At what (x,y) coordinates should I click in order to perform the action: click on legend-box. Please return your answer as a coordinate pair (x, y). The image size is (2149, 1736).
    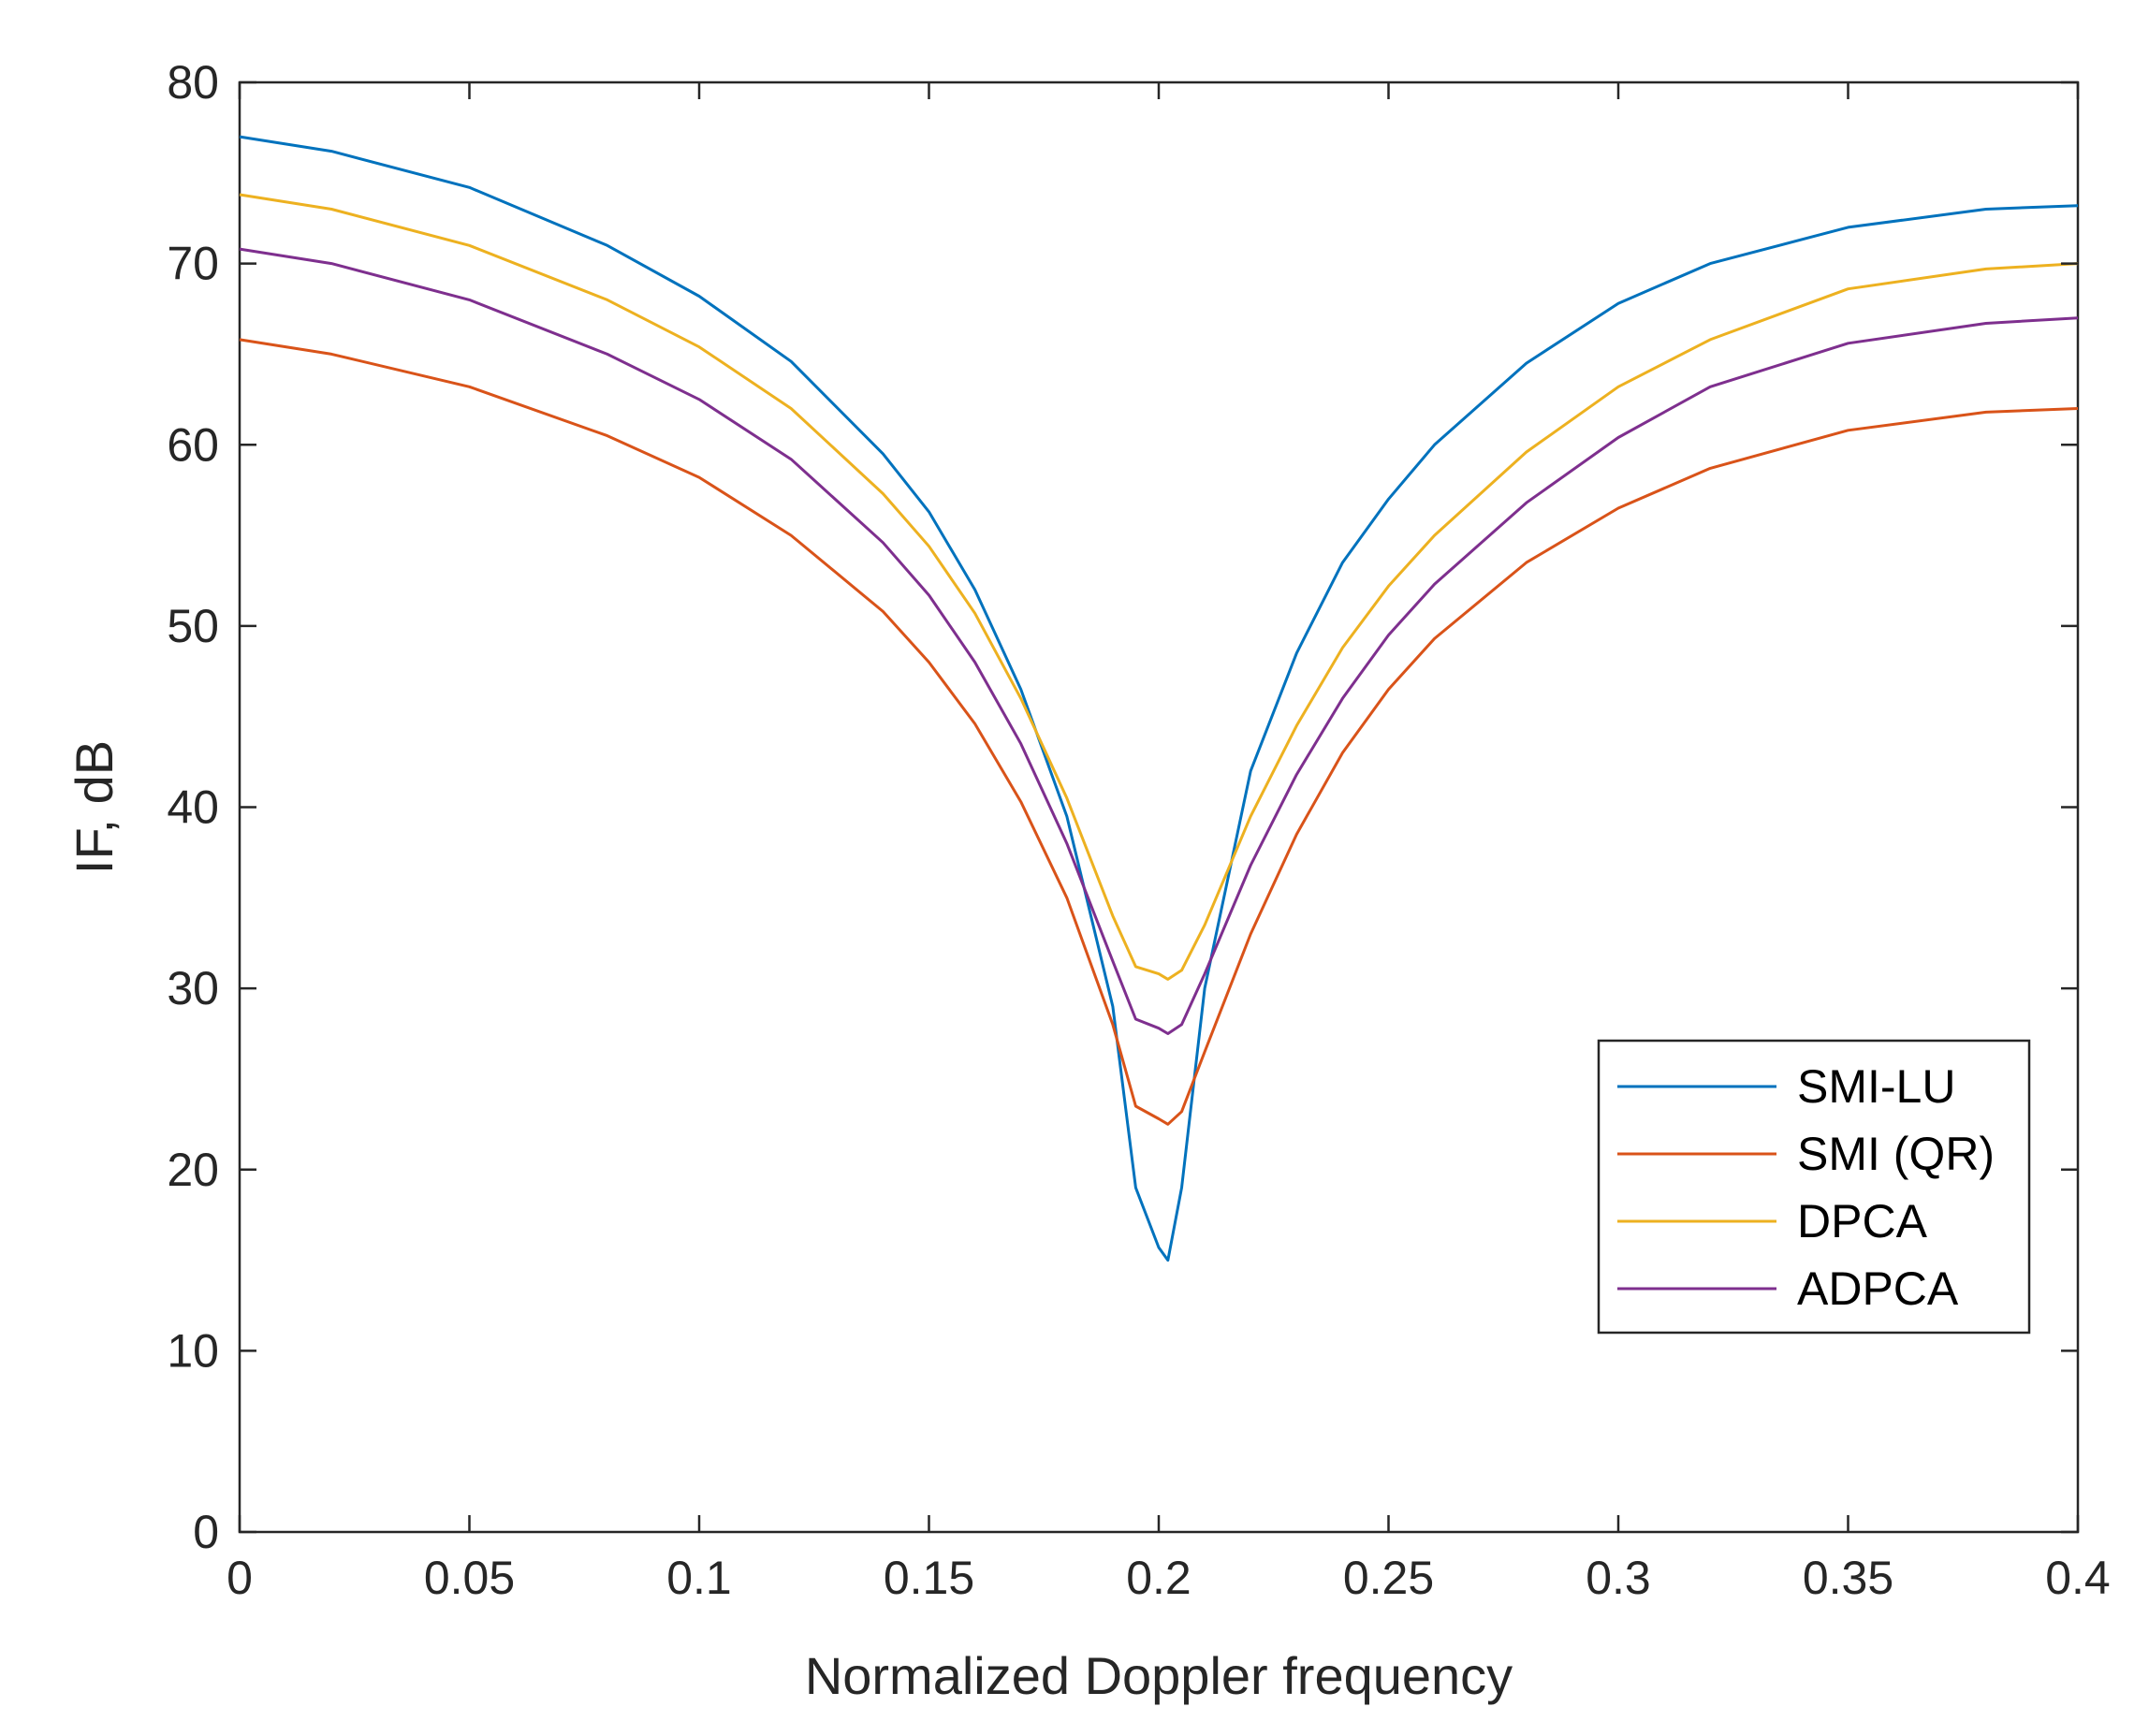
    Looking at the image, I should click on (1814, 1187).